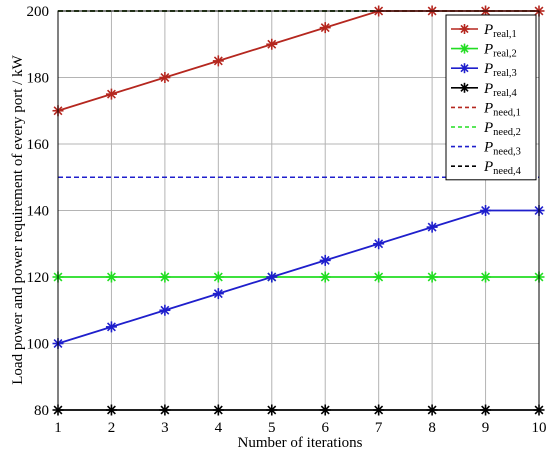  What do you see at coordinates (300, 428) in the screenshot?
I see `x-axis-ticks: 1 2 3 4 5 6 7 8 9 10` at bounding box center [300, 428].